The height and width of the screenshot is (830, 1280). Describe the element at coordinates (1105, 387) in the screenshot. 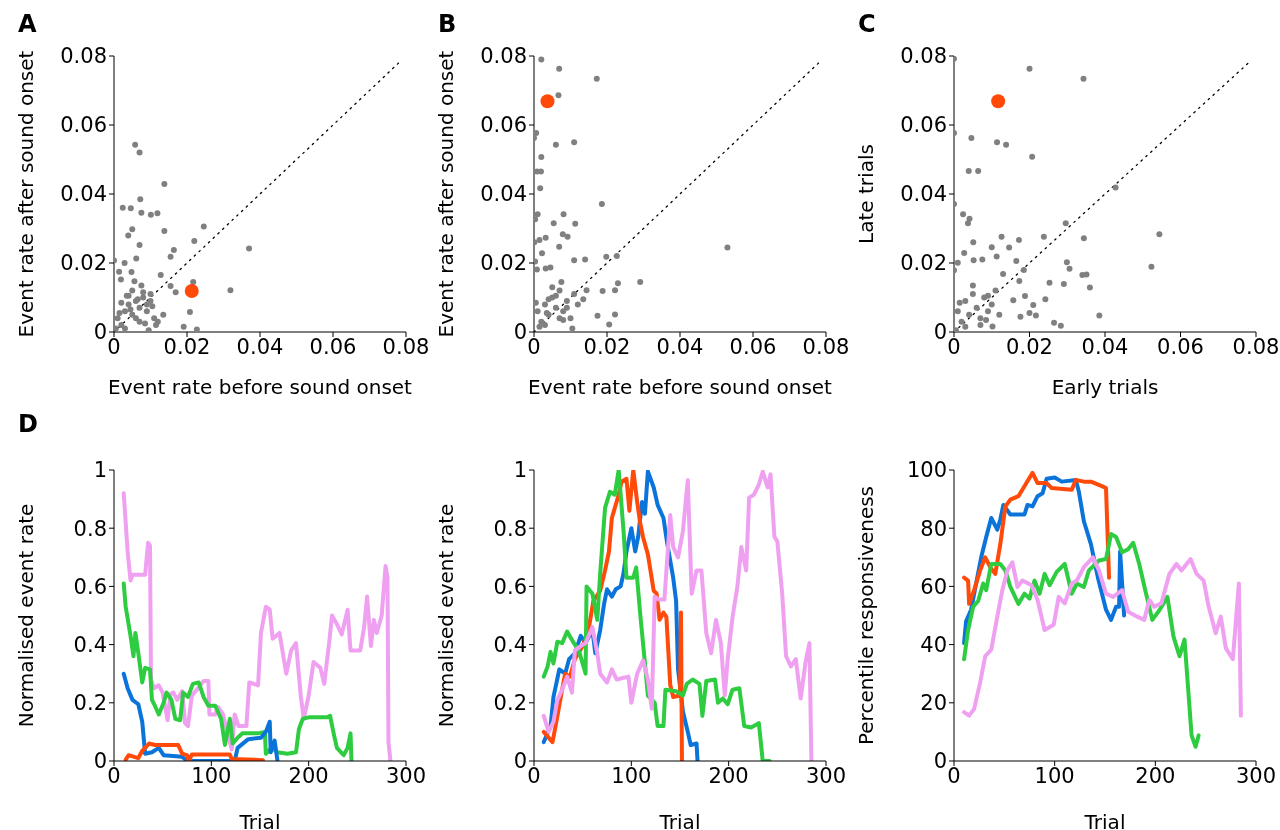

I see `x-axis-title: Early trials` at that location.